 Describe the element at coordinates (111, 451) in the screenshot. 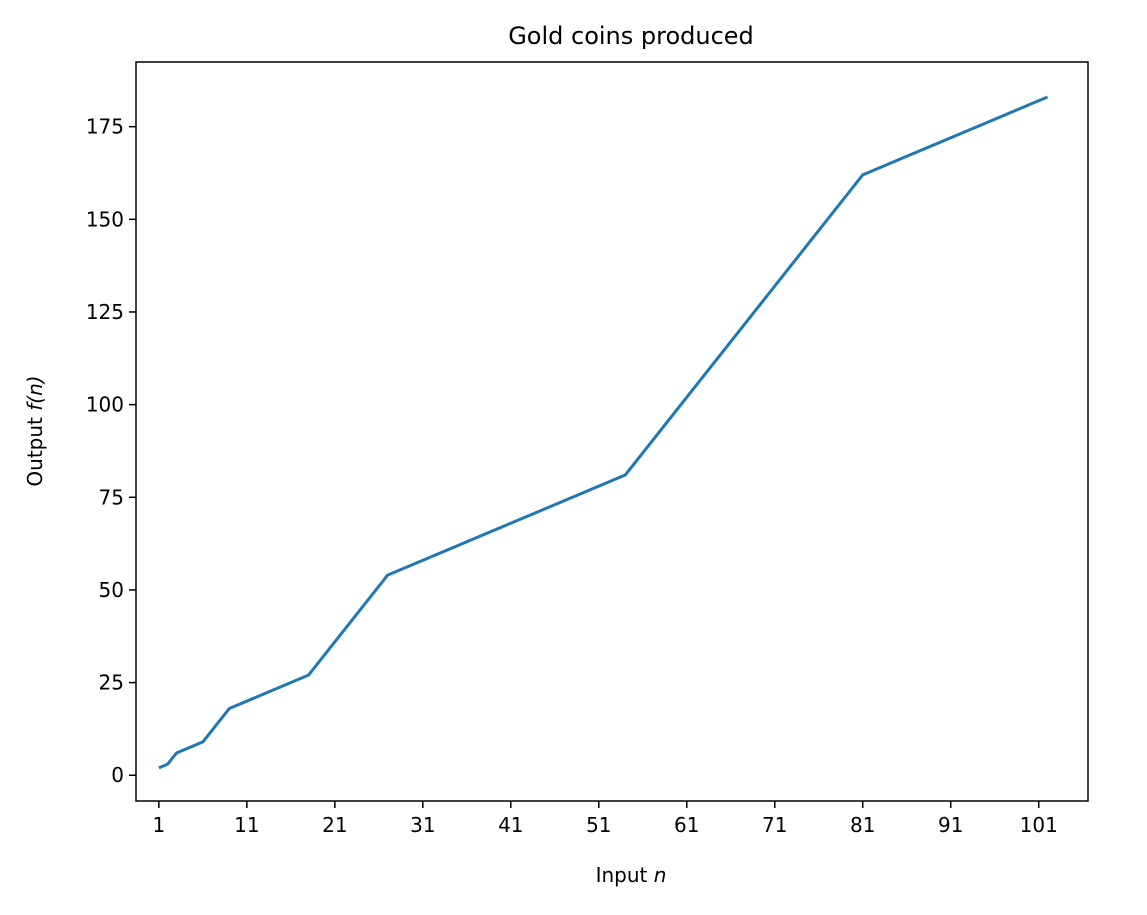

I see `y-axis-ticks: 0 25 50 75 100 125 150 175` at that location.